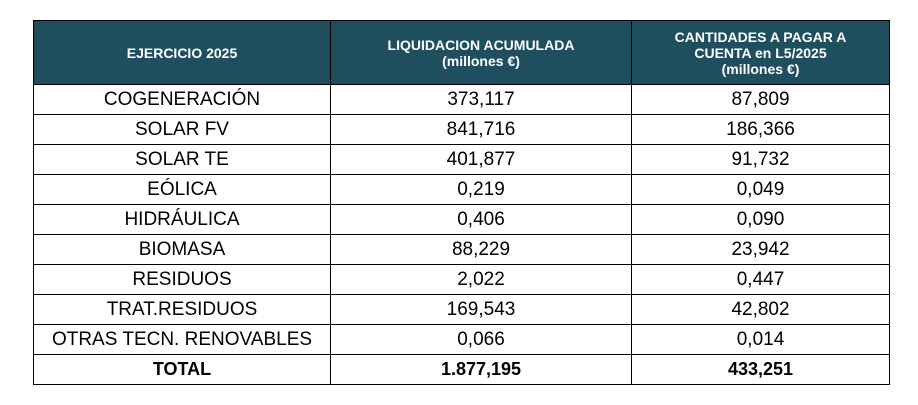  What do you see at coordinates (760, 36) in the screenshot?
I see `header-pagar-line1: CANTIDADES A PAGAR A` at bounding box center [760, 36].